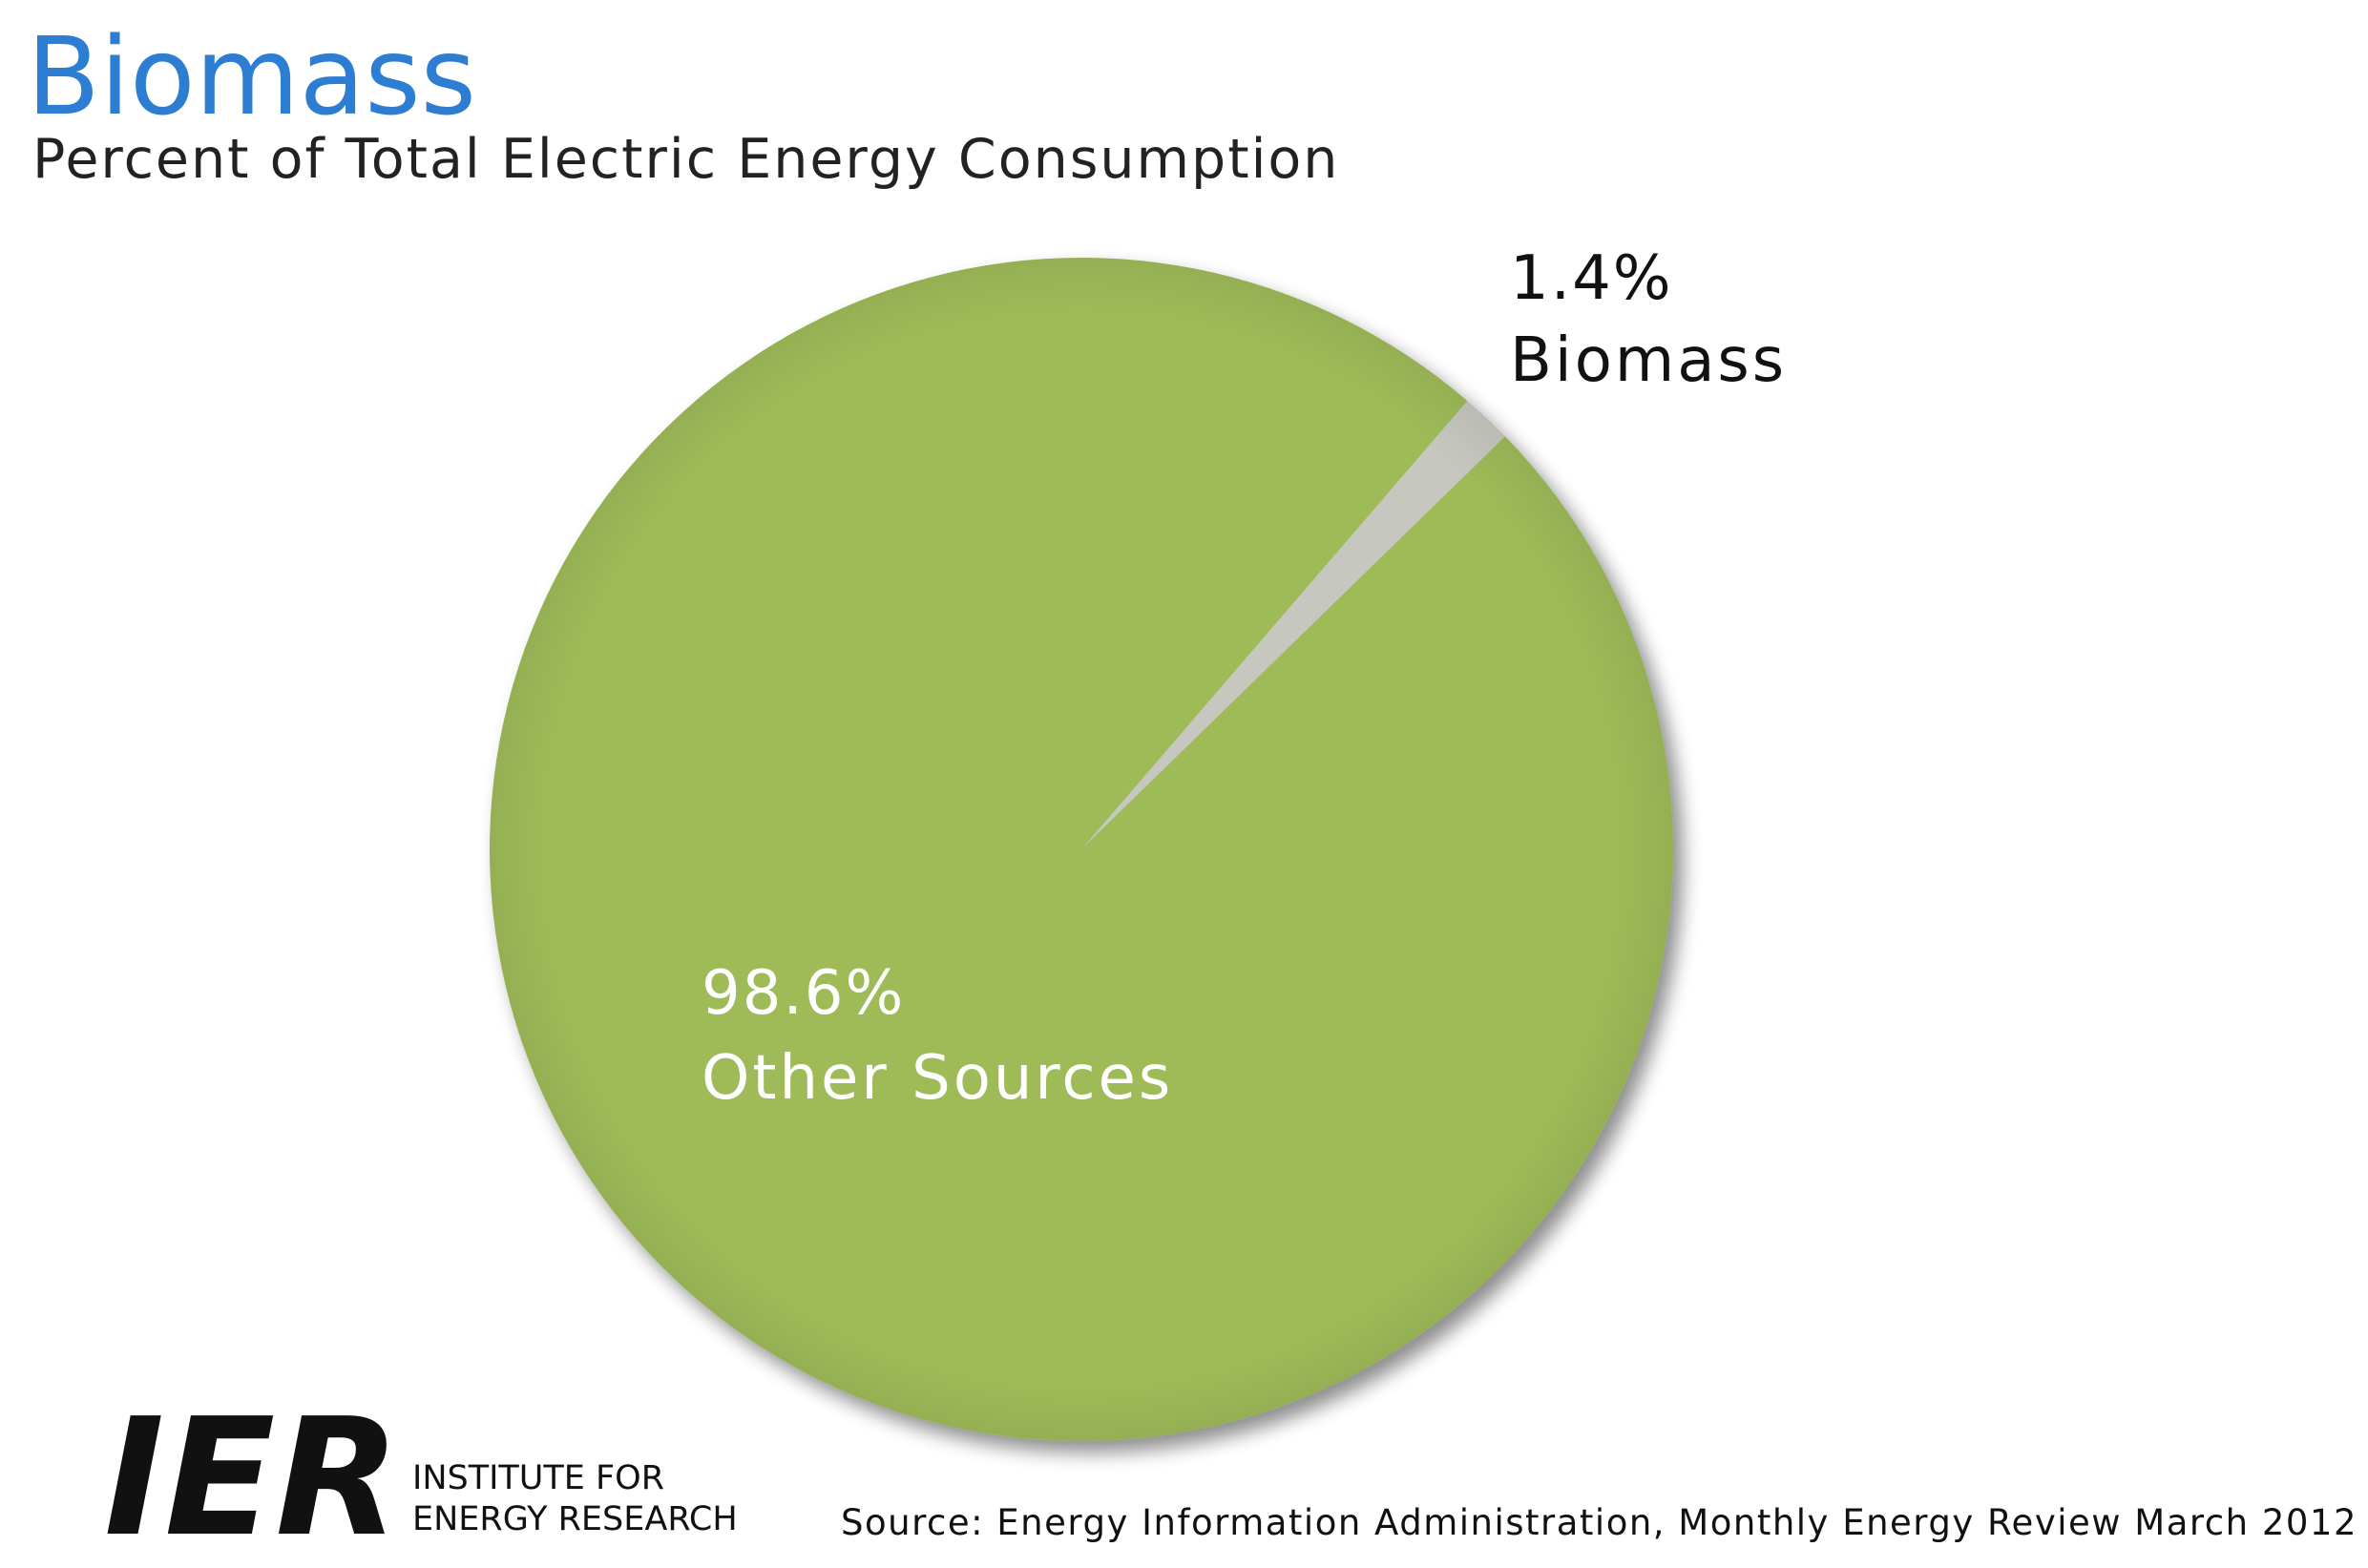  I want to click on category-label: Biomass, so click(1648, 360).